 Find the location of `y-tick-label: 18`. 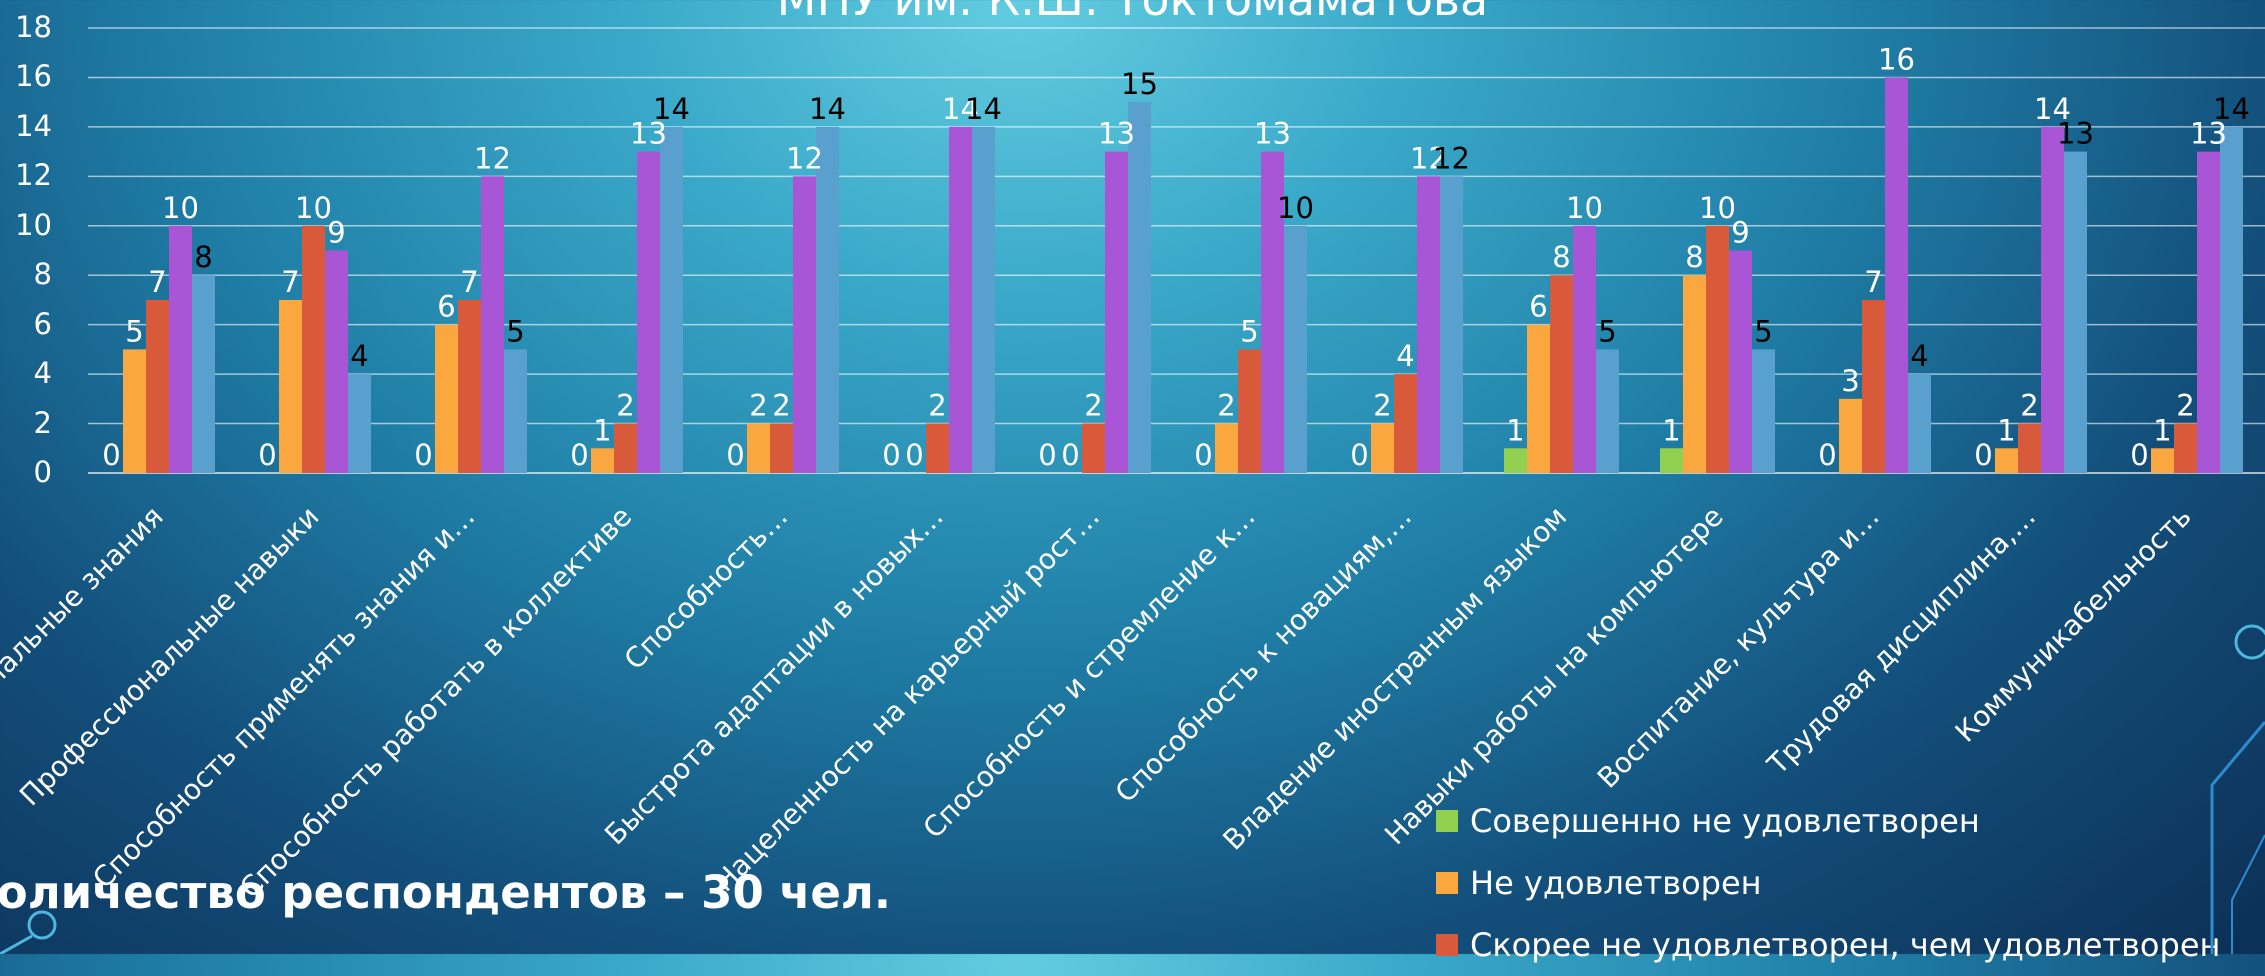

y-tick-label: 18 is located at coordinates (33, 27).